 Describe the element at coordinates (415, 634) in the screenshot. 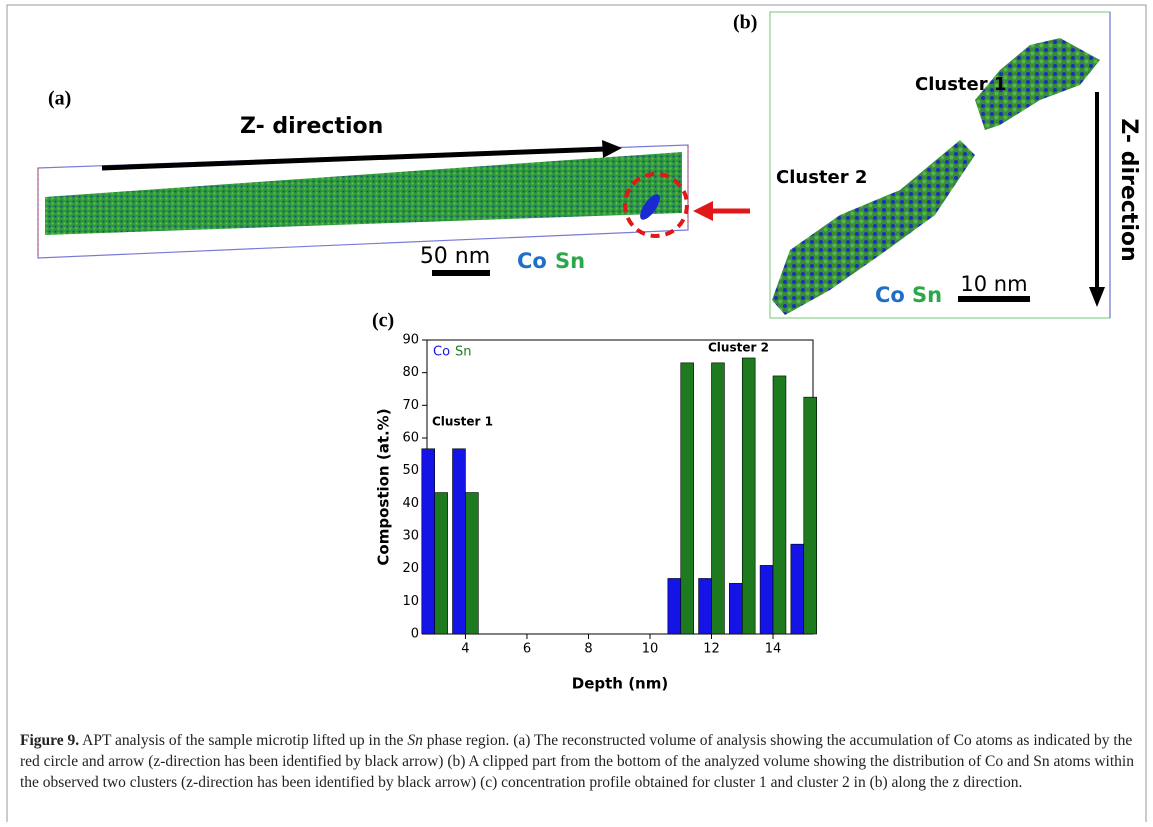

I see `y-tick-label: 0` at that location.